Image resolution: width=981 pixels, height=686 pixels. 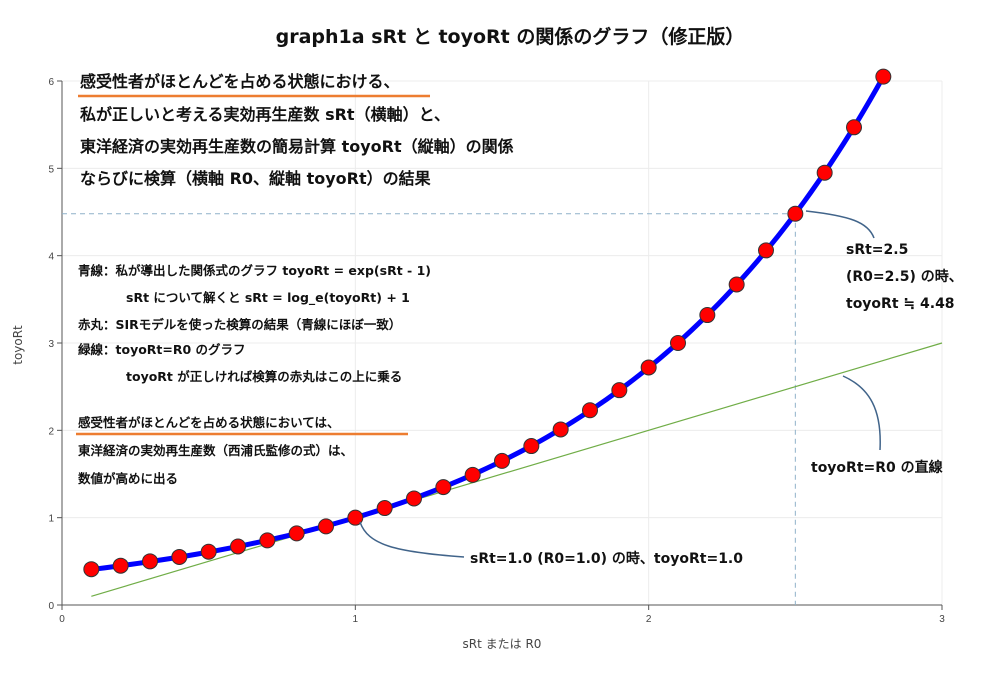 What do you see at coordinates (900, 304) in the screenshot?
I see `callout-point-line-3: toyoRt ≒ 4.48` at bounding box center [900, 304].